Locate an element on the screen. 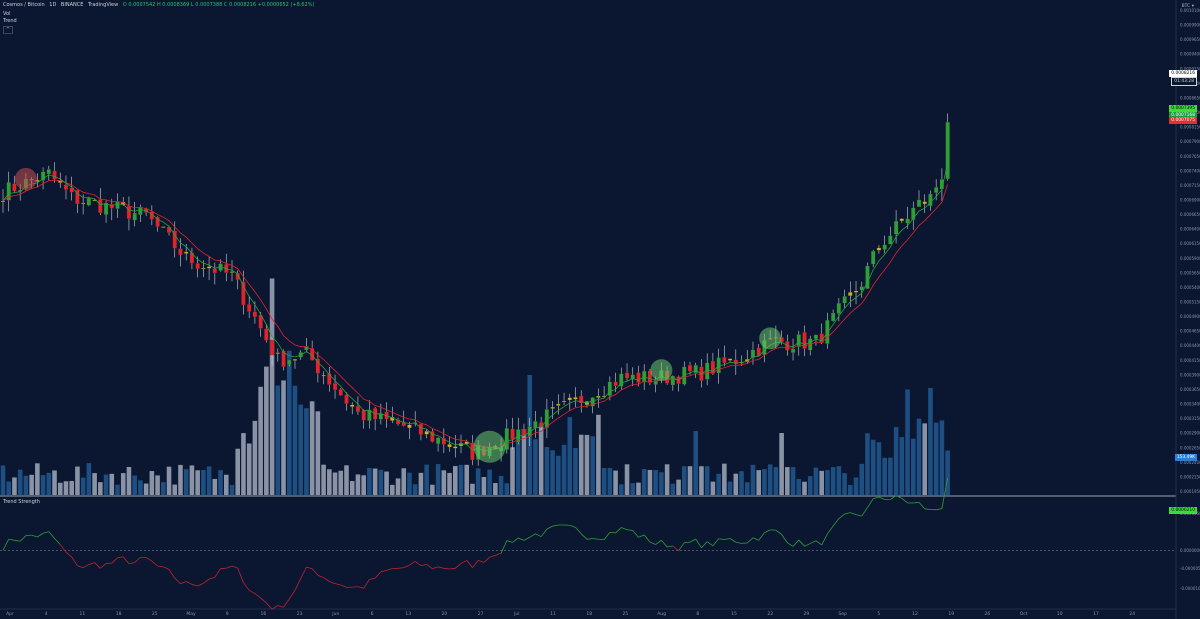 The height and width of the screenshot is (619, 1200). vol-legend: Vol is located at coordinates (7, 14).